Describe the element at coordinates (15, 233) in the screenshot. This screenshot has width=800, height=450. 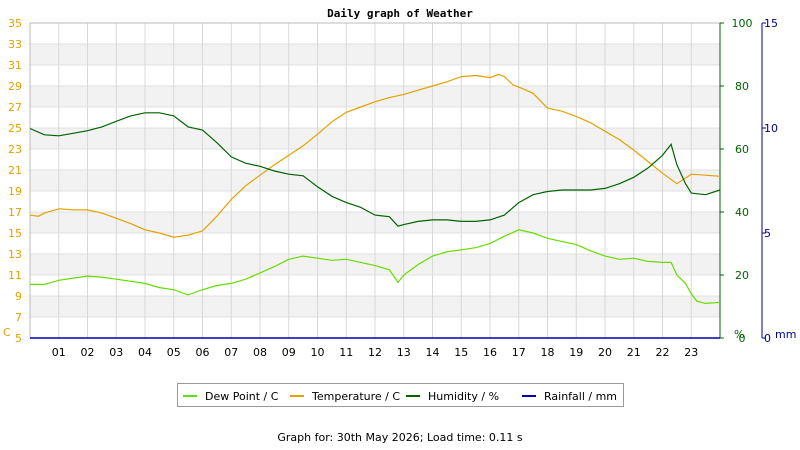
I see `y-left-tick-label: 15` at that location.